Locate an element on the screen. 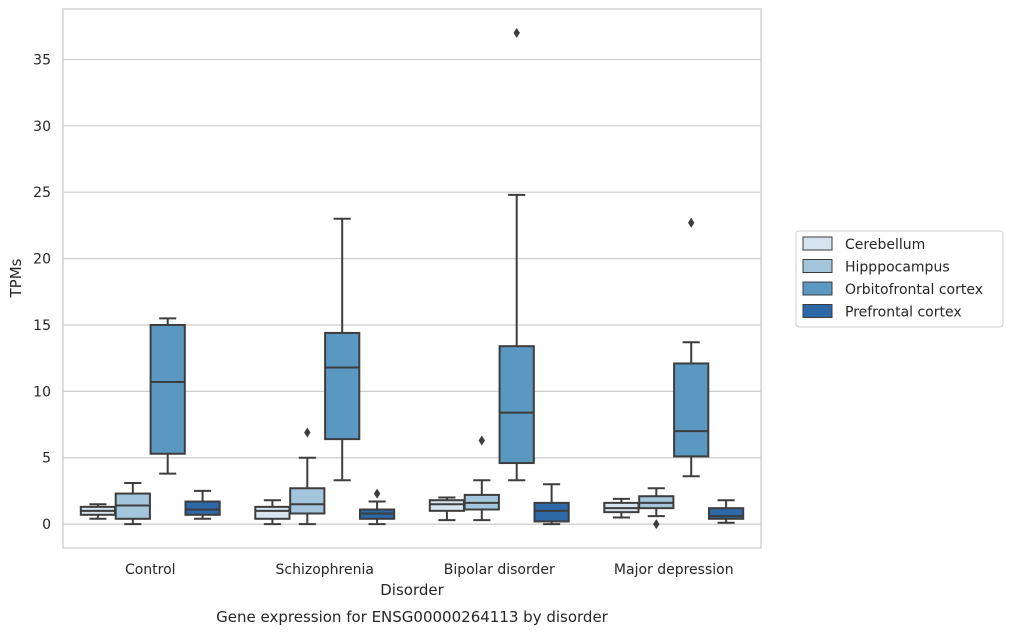 The height and width of the screenshot is (634, 1013). x-tick-label: Schizophrenia is located at coordinates (325, 570).